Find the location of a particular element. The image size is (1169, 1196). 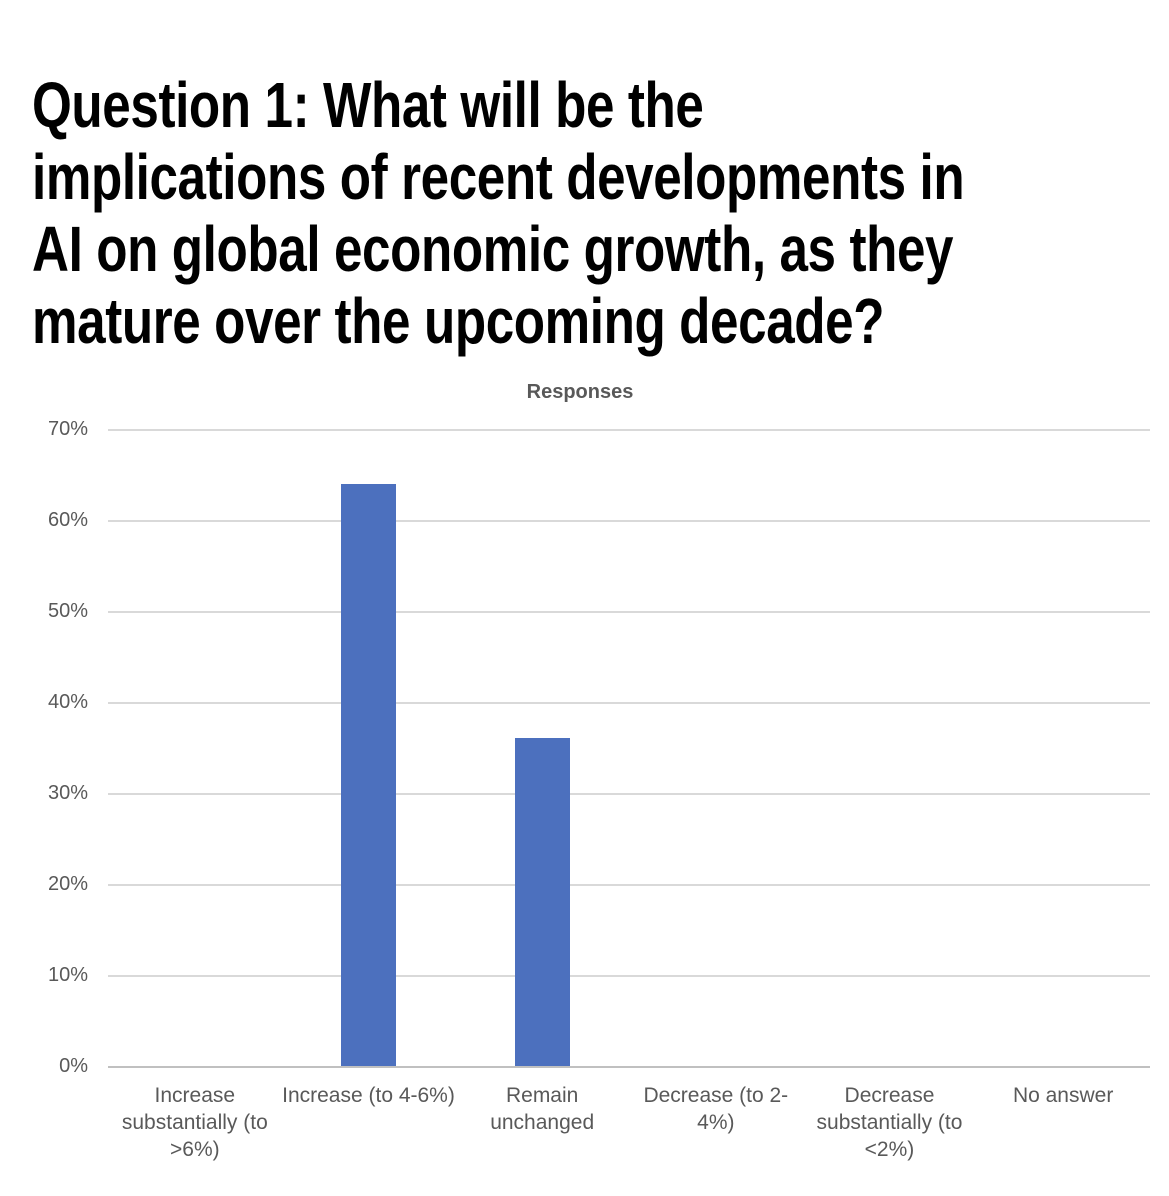

question-heading-line: AI on global economic growth, as they is located at coordinates (493, 248).